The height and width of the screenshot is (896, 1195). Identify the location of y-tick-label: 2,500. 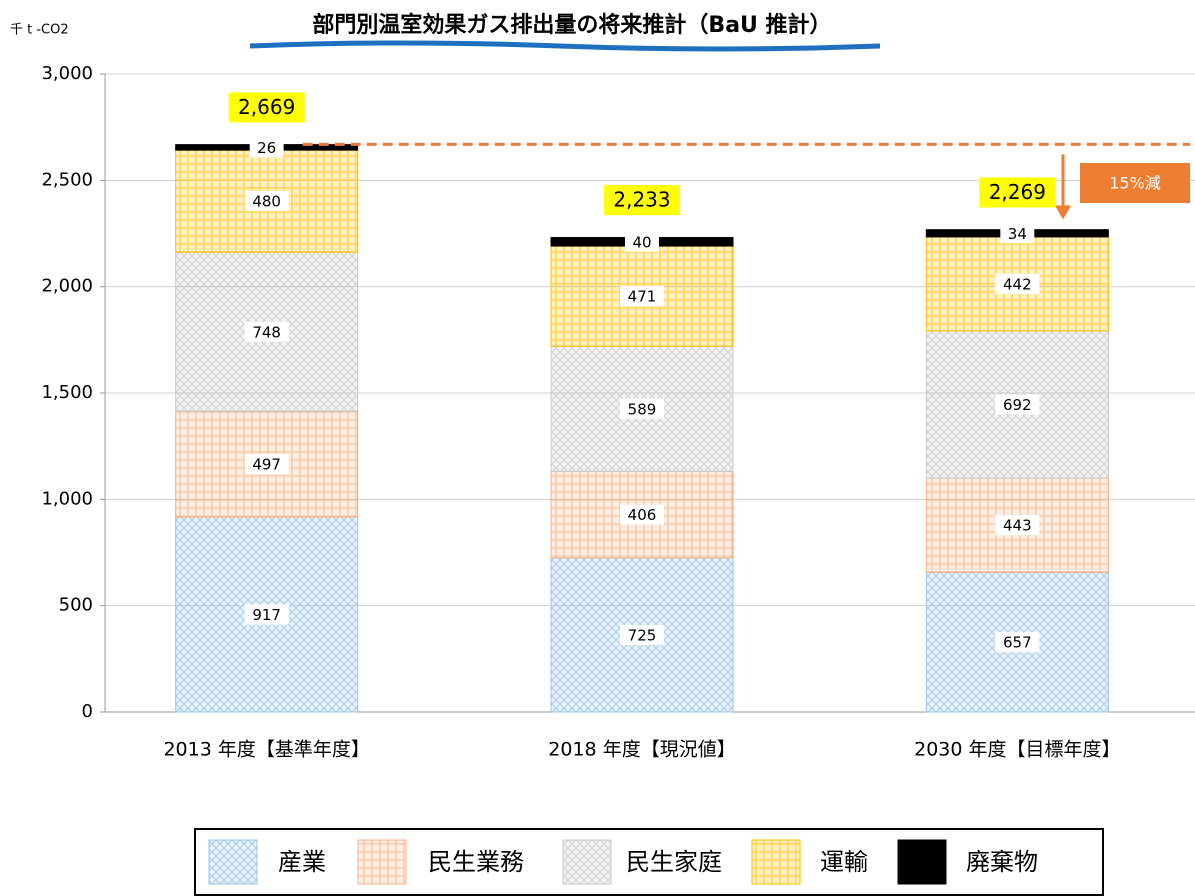
(67, 179).